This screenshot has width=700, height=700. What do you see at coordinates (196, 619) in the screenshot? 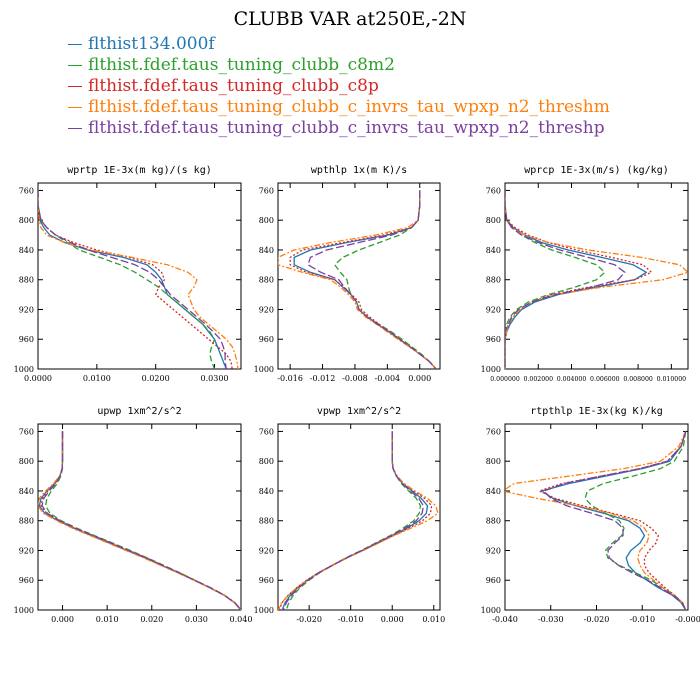
I see `x-tick-label: 0.030` at bounding box center [196, 619].